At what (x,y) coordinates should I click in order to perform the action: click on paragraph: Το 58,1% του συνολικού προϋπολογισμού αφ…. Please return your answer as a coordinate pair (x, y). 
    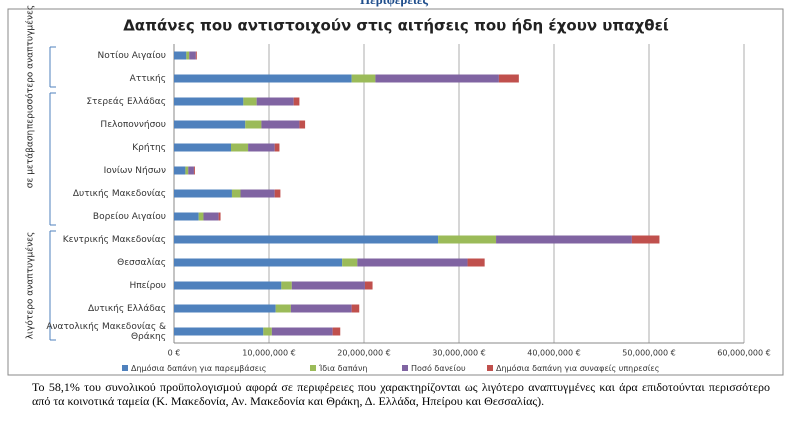
    Looking at the image, I should click on (401, 394).